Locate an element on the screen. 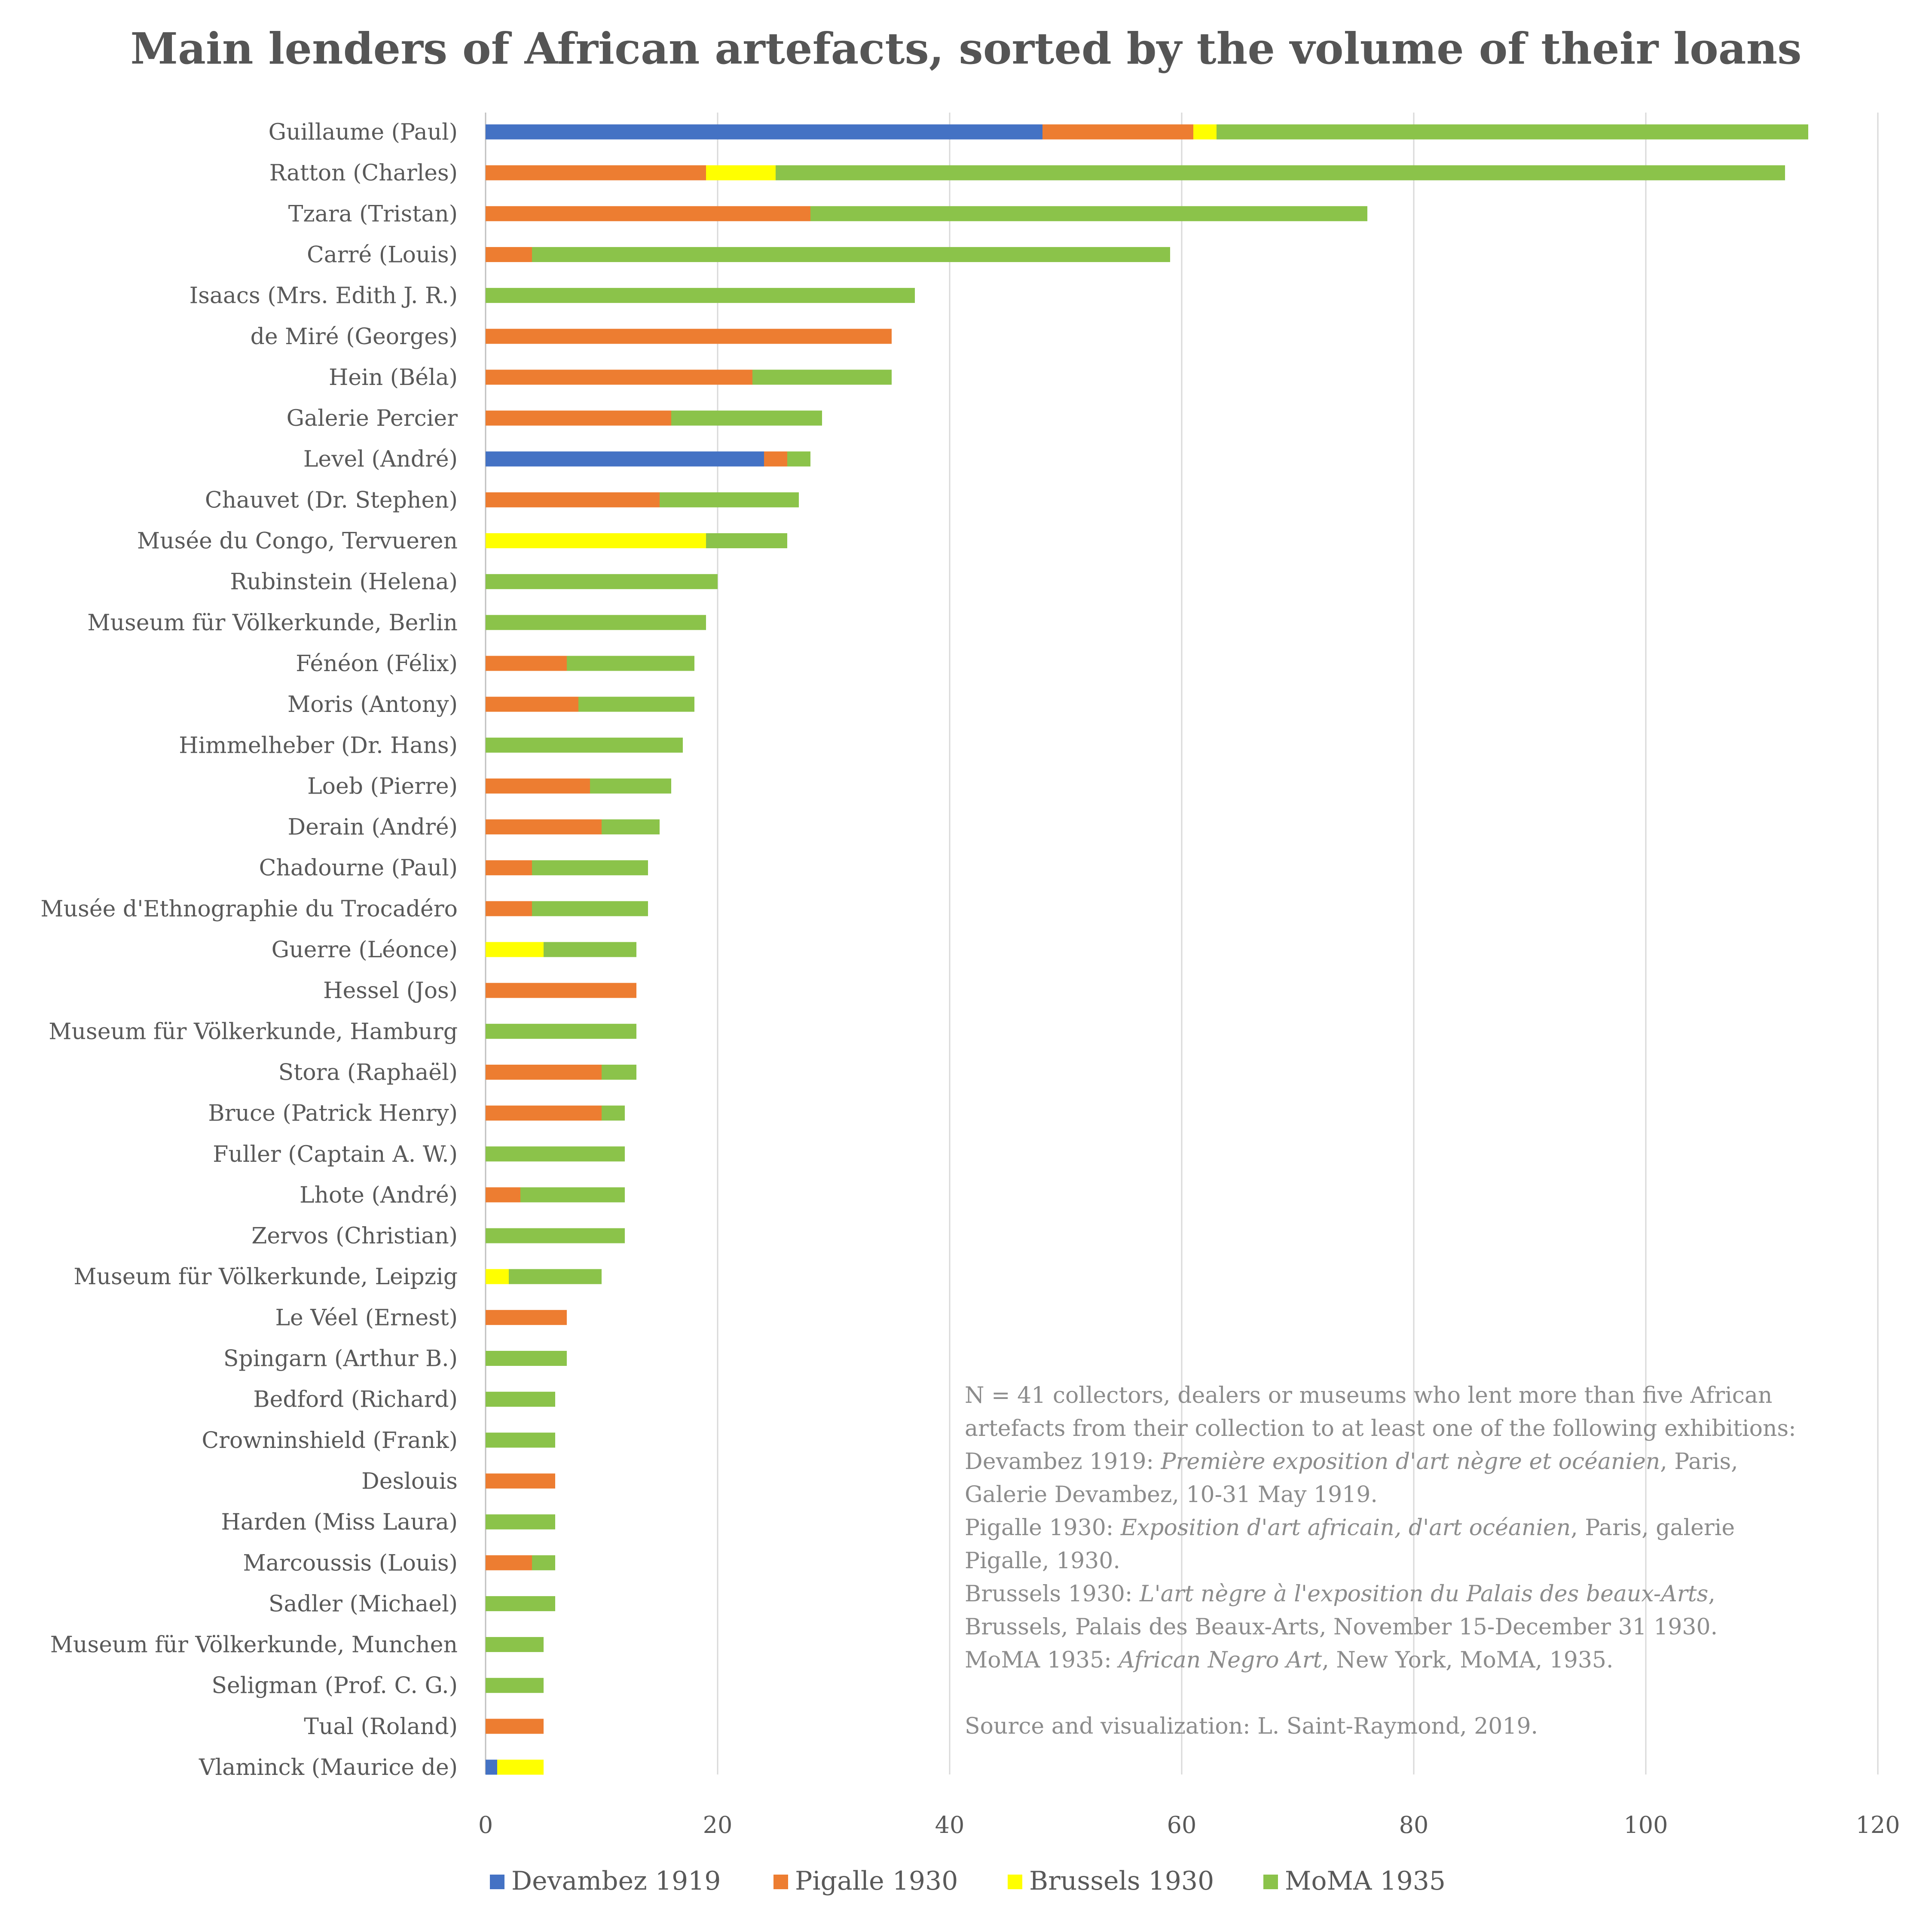  category-label: Himmelheber (Dr. Hans) is located at coordinates (318, 745).